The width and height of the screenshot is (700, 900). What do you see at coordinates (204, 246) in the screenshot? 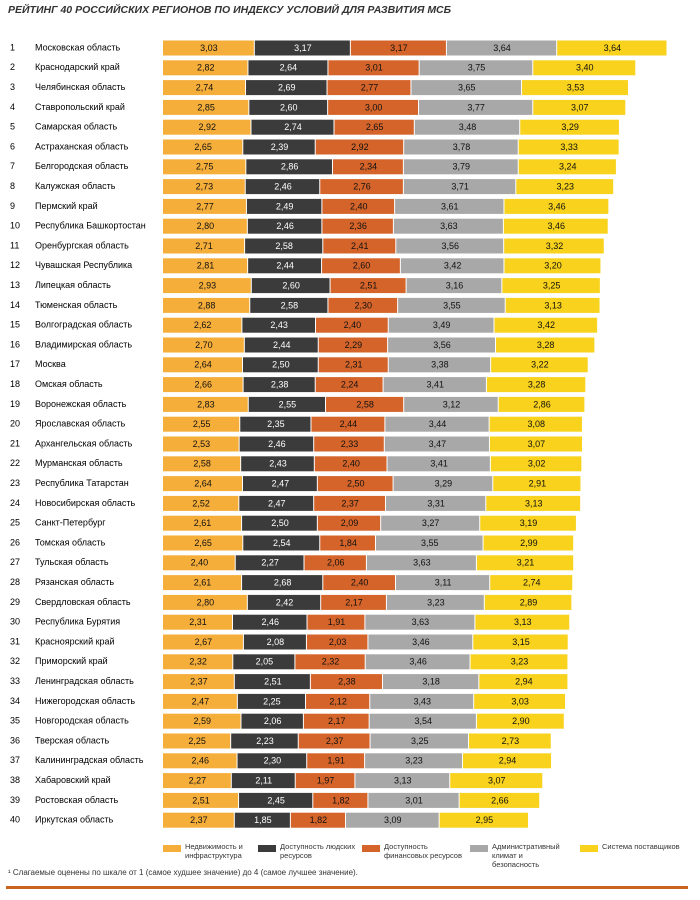
I see `value-label: 2,71` at bounding box center [204, 246].